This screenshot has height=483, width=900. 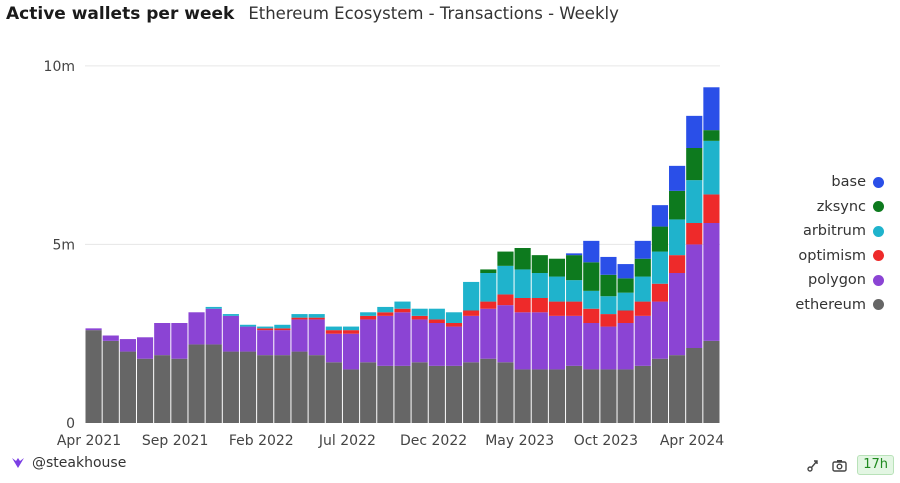 What do you see at coordinates (819, 207) in the screenshot?
I see `legend-item-zksync: zksync` at bounding box center [819, 207].